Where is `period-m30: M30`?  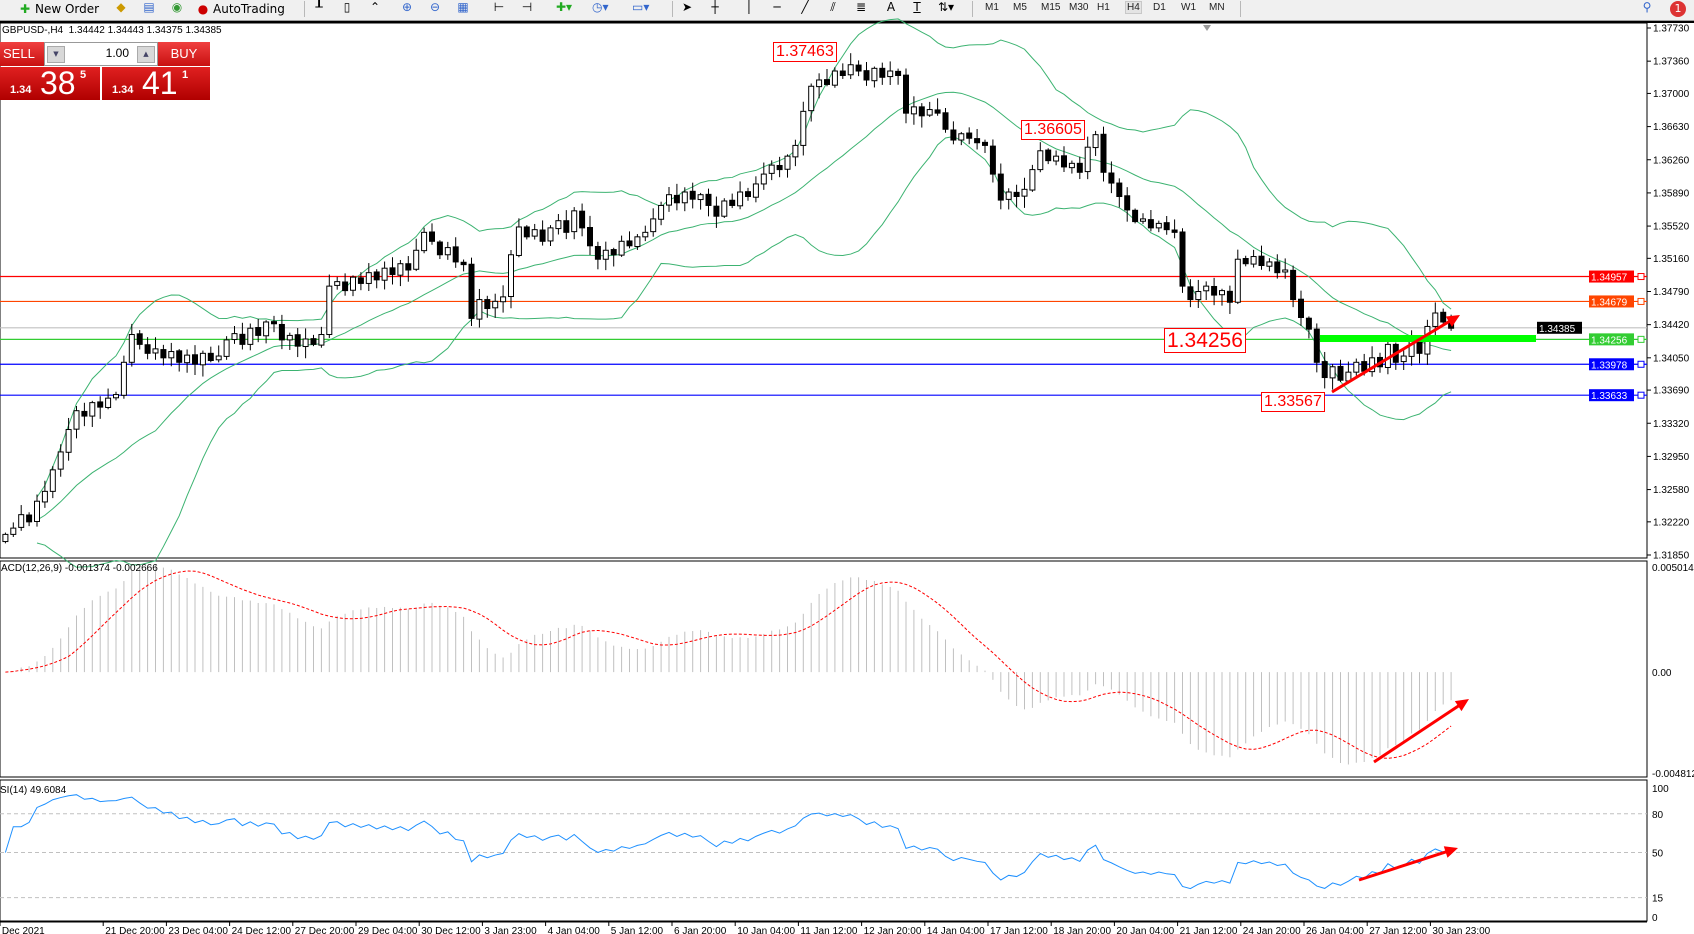
period-m30: M30 is located at coordinates (1079, 7).